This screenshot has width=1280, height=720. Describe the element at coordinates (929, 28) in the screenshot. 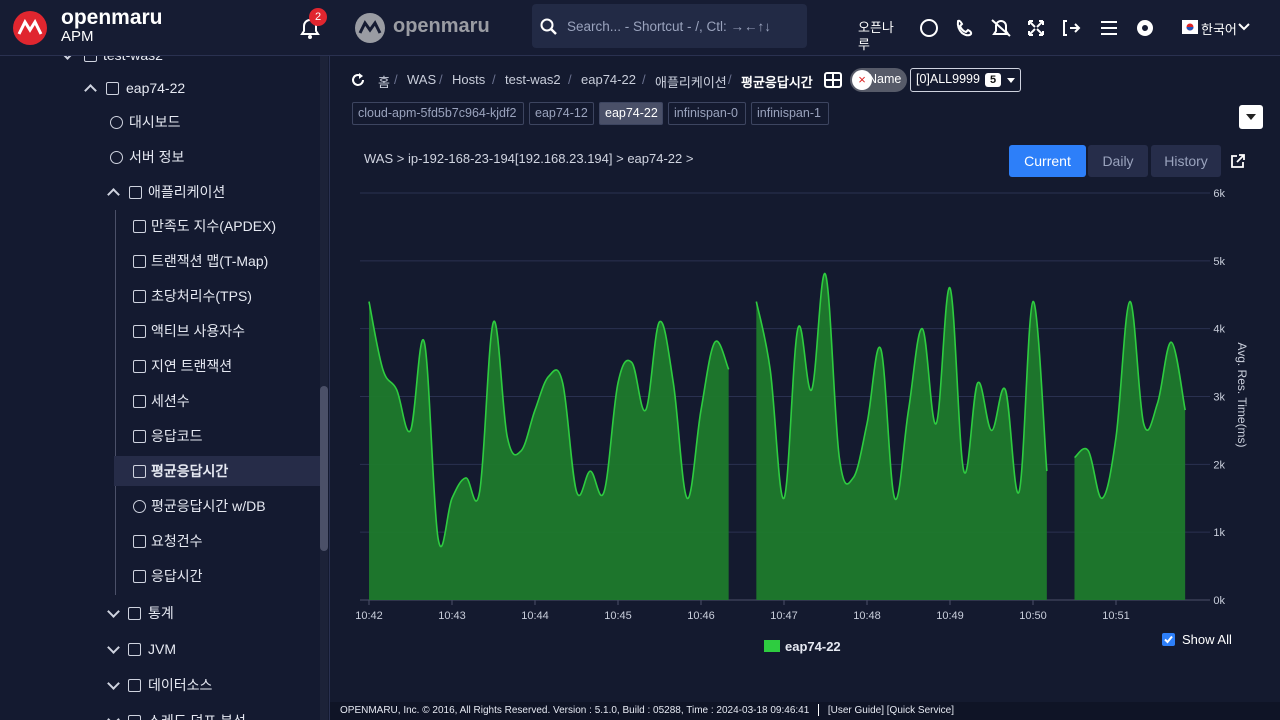

I see `monitor-icon` at that location.